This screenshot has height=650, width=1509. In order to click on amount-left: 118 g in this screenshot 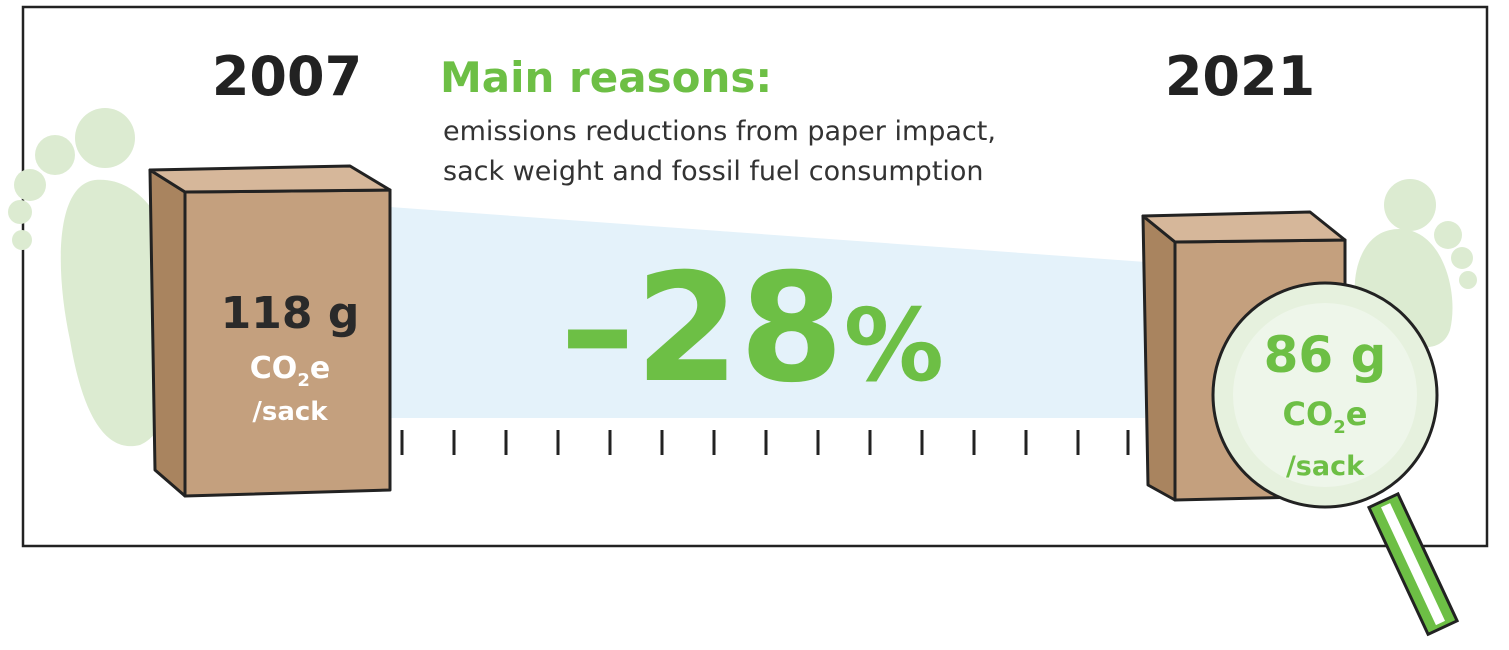, I will do `click(290, 313)`.